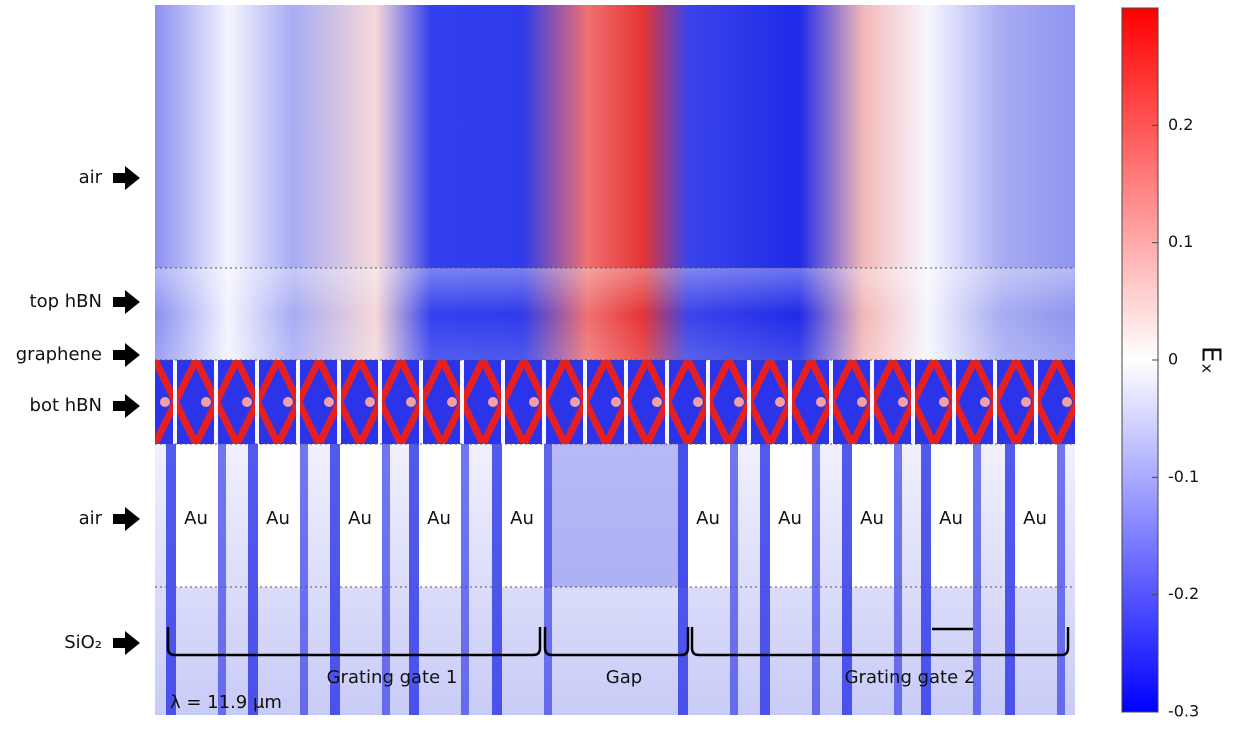 The width and height of the screenshot is (1247, 730). I want to click on layer-label: graphene, so click(59, 354).